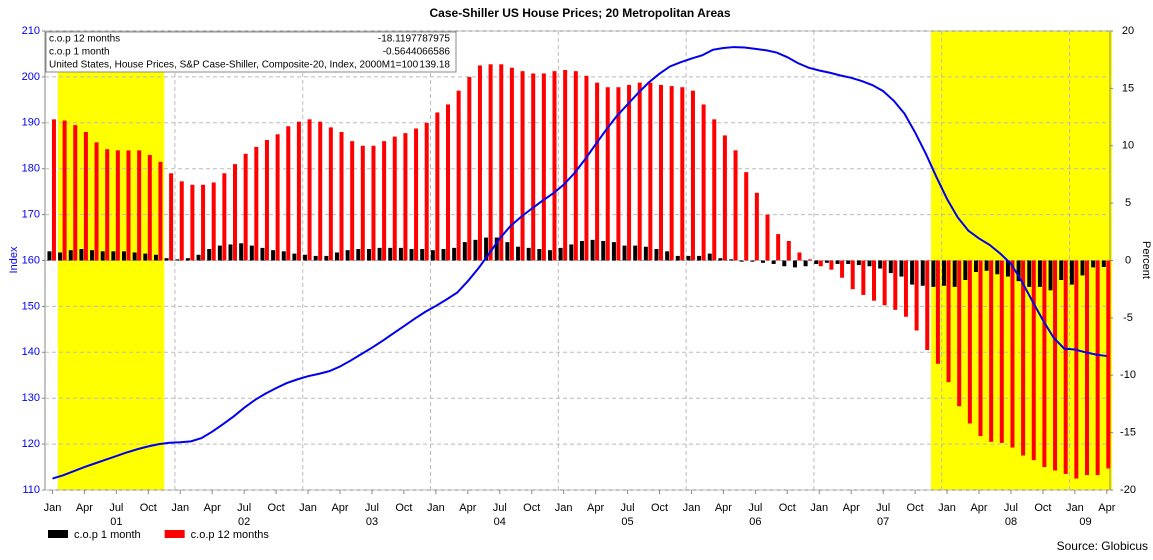 This screenshot has width=1153, height=560. Describe the element at coordinates (31, 169) in the screenshot. I see `y-tick-label: 180` at that location.